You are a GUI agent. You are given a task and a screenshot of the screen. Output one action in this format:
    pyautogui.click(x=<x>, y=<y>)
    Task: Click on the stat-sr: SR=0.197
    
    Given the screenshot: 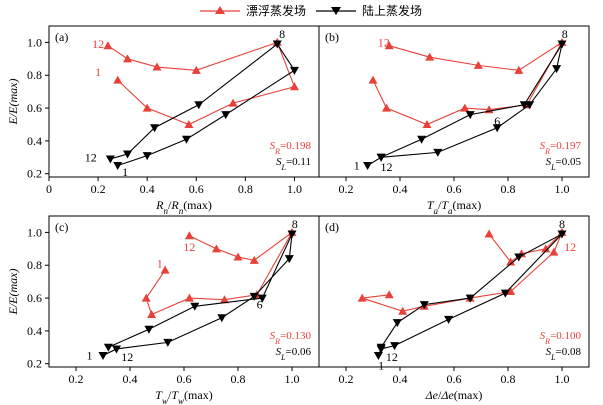 What is the action you would take?
    pyautogui.click(x=561, y=148)
    